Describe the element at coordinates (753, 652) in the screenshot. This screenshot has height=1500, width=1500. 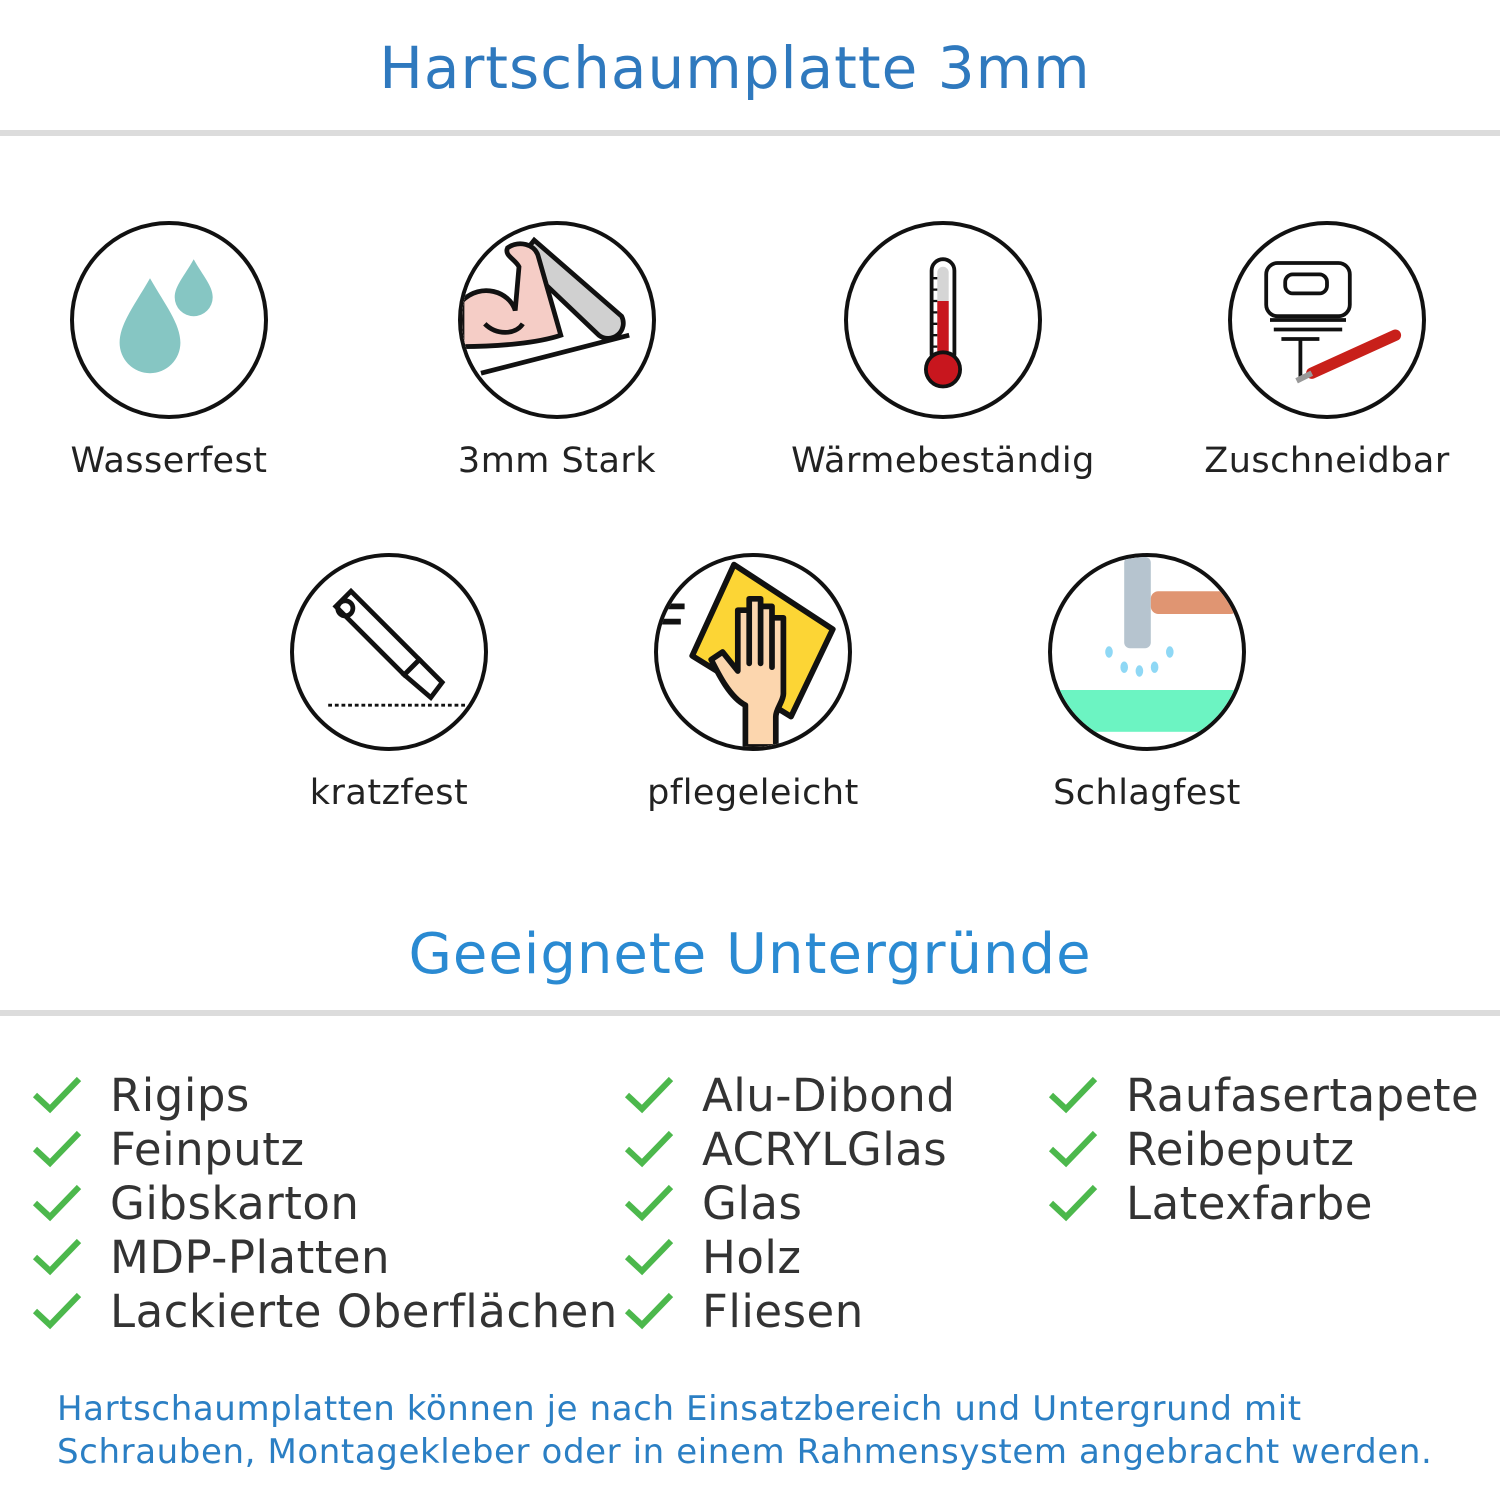
I see `hand-cloth-icon` at that location.